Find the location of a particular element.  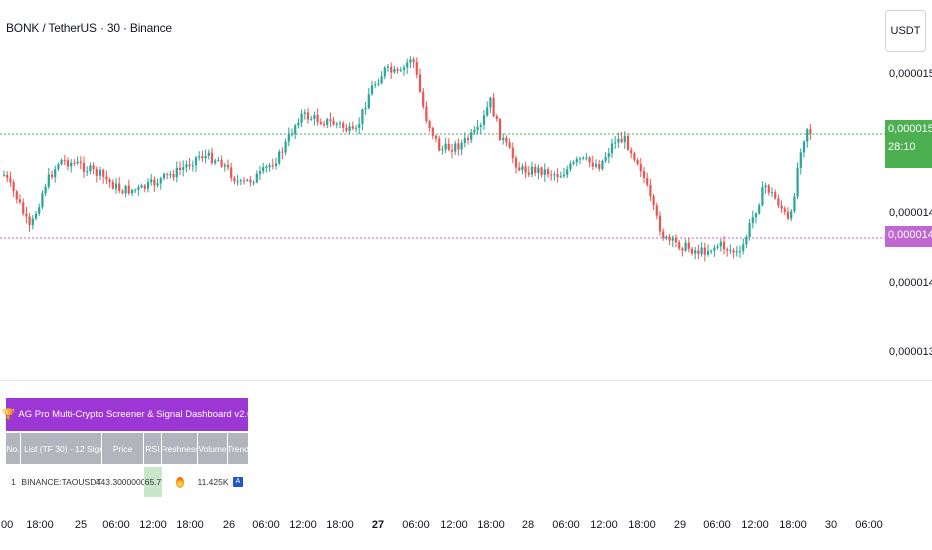

pane-divider is located at coordinates (466, 380).